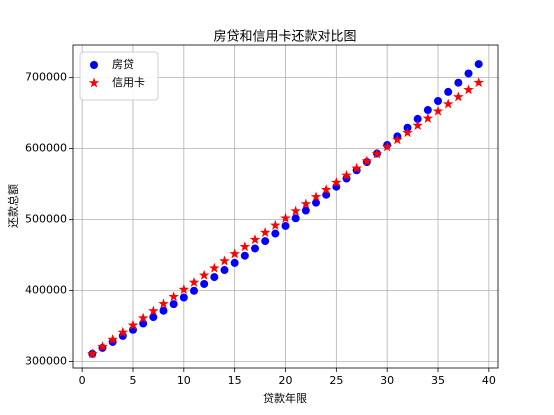  Describe the element at coordinates (123, 64) in the screenshot. I see `legend-label: 房贷` at that location.